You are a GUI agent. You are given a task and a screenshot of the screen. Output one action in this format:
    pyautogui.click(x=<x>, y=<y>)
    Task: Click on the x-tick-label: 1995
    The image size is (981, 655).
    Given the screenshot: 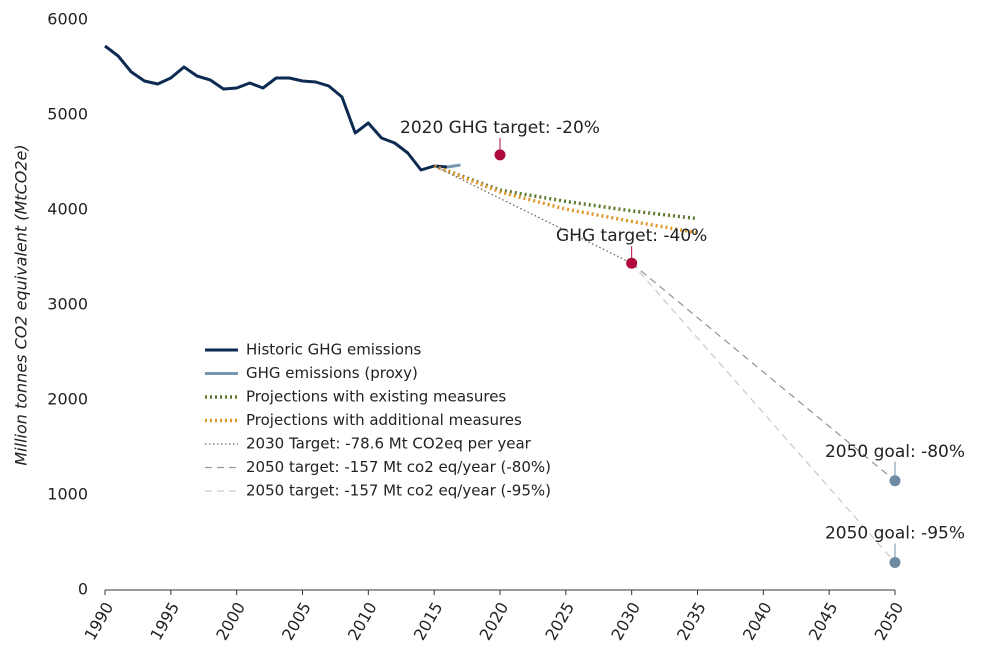 What is the action you would take?
    pyautogui.click(x=164, y=621)
    